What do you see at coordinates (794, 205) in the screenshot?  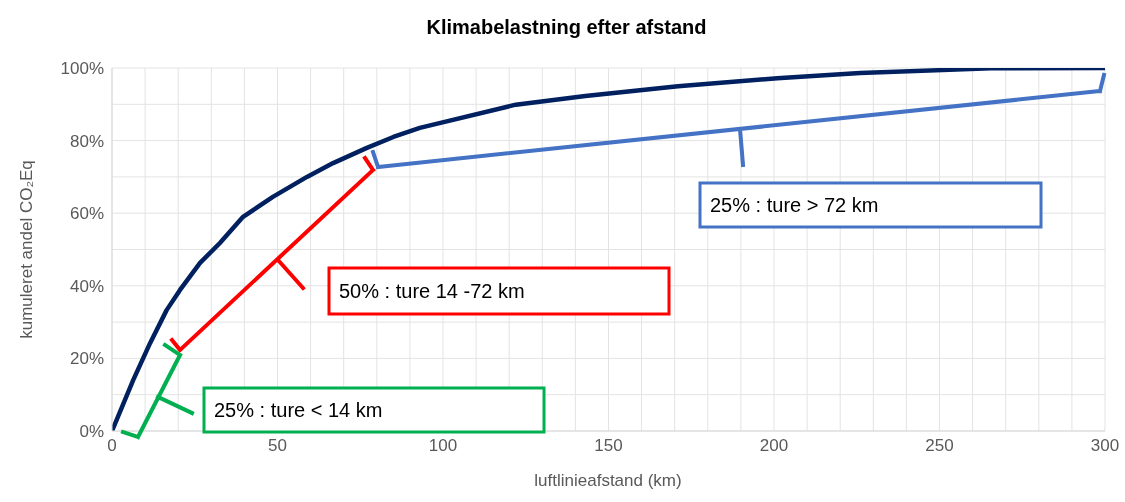 I see `annotation: 25% : ture > 72 km` at bounding box center [794, 205].